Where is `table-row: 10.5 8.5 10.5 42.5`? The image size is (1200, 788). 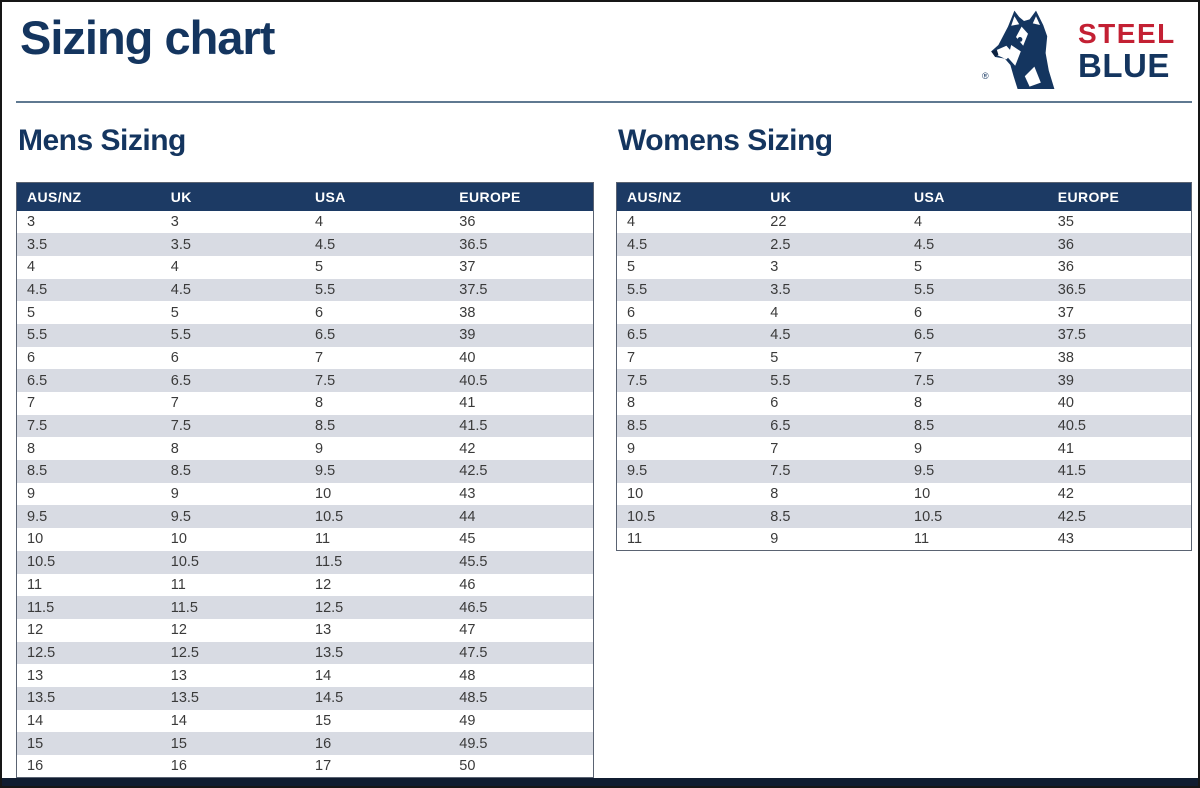 table-row: 10.5 8.5 10.5 42.5 is located at coordinates (904, 517).